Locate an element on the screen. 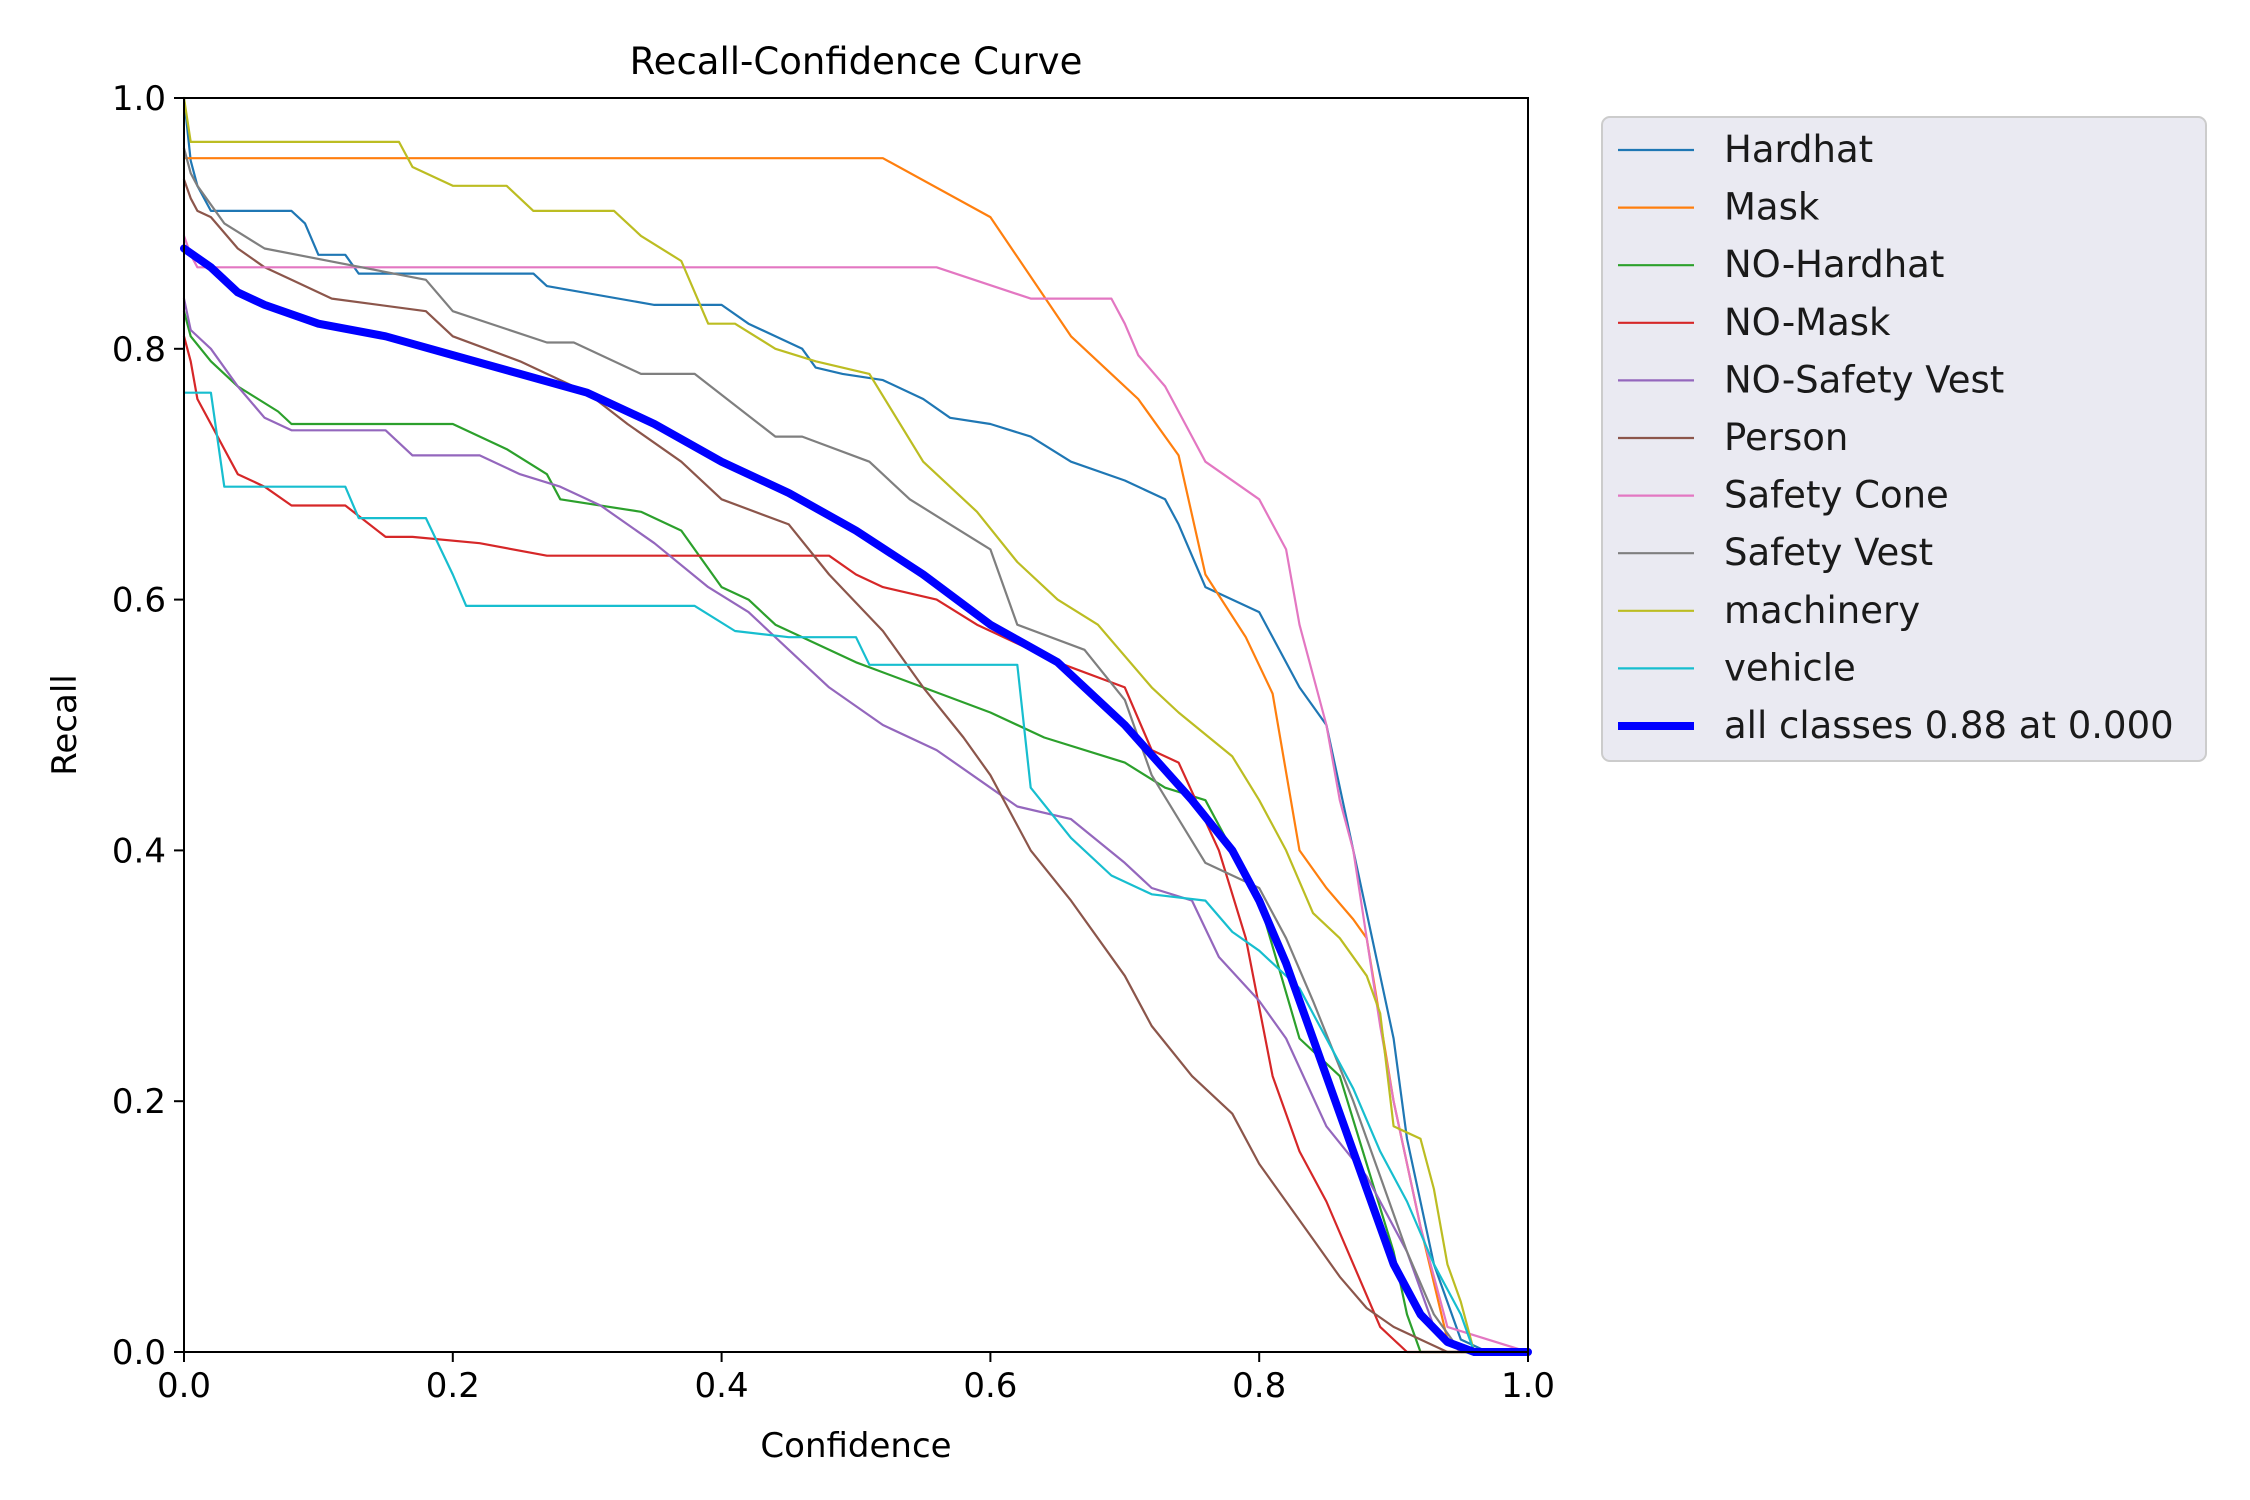 This screenshot has height=1500, width=2250. legend-label-3: NO-Mask is located at coordinates (1807, 322).